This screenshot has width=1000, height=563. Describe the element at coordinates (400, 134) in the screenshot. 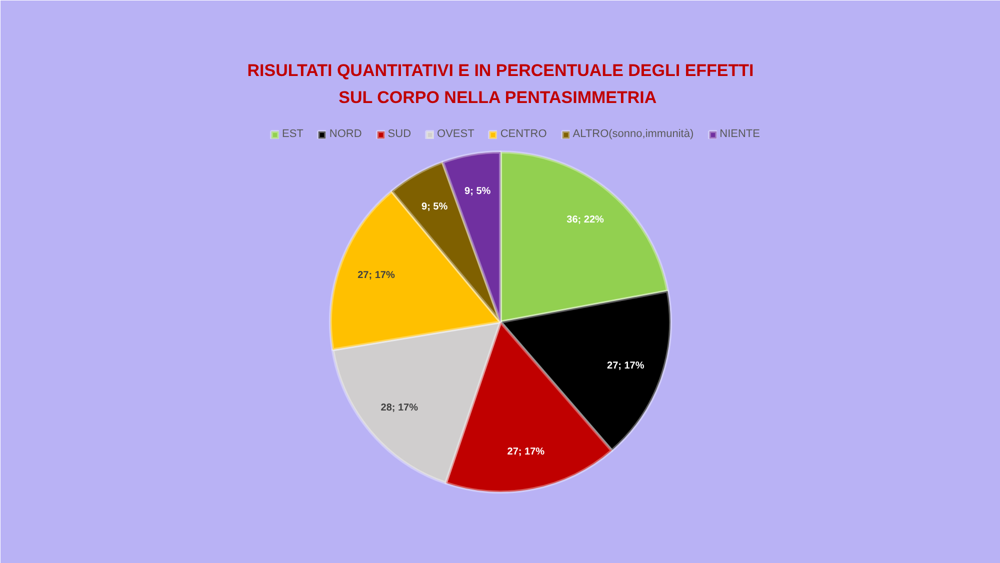

I see `legend-label: SUD` at that location.